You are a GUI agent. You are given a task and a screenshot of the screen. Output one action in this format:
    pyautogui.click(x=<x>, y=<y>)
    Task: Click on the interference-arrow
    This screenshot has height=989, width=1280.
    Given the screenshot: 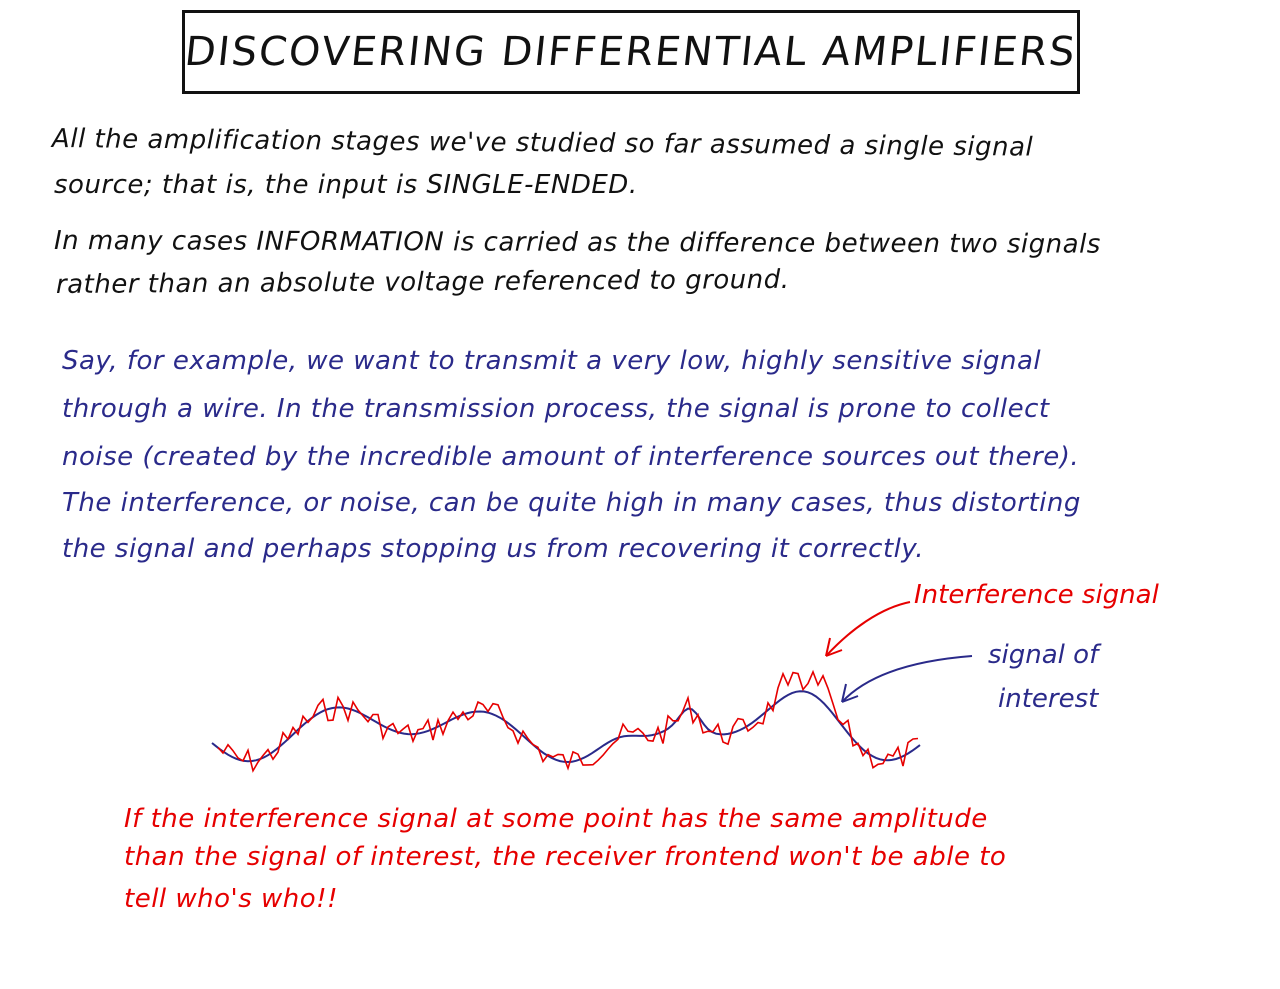 What is the action you would take?
    pyautogui.click(x=868, y=629)
    